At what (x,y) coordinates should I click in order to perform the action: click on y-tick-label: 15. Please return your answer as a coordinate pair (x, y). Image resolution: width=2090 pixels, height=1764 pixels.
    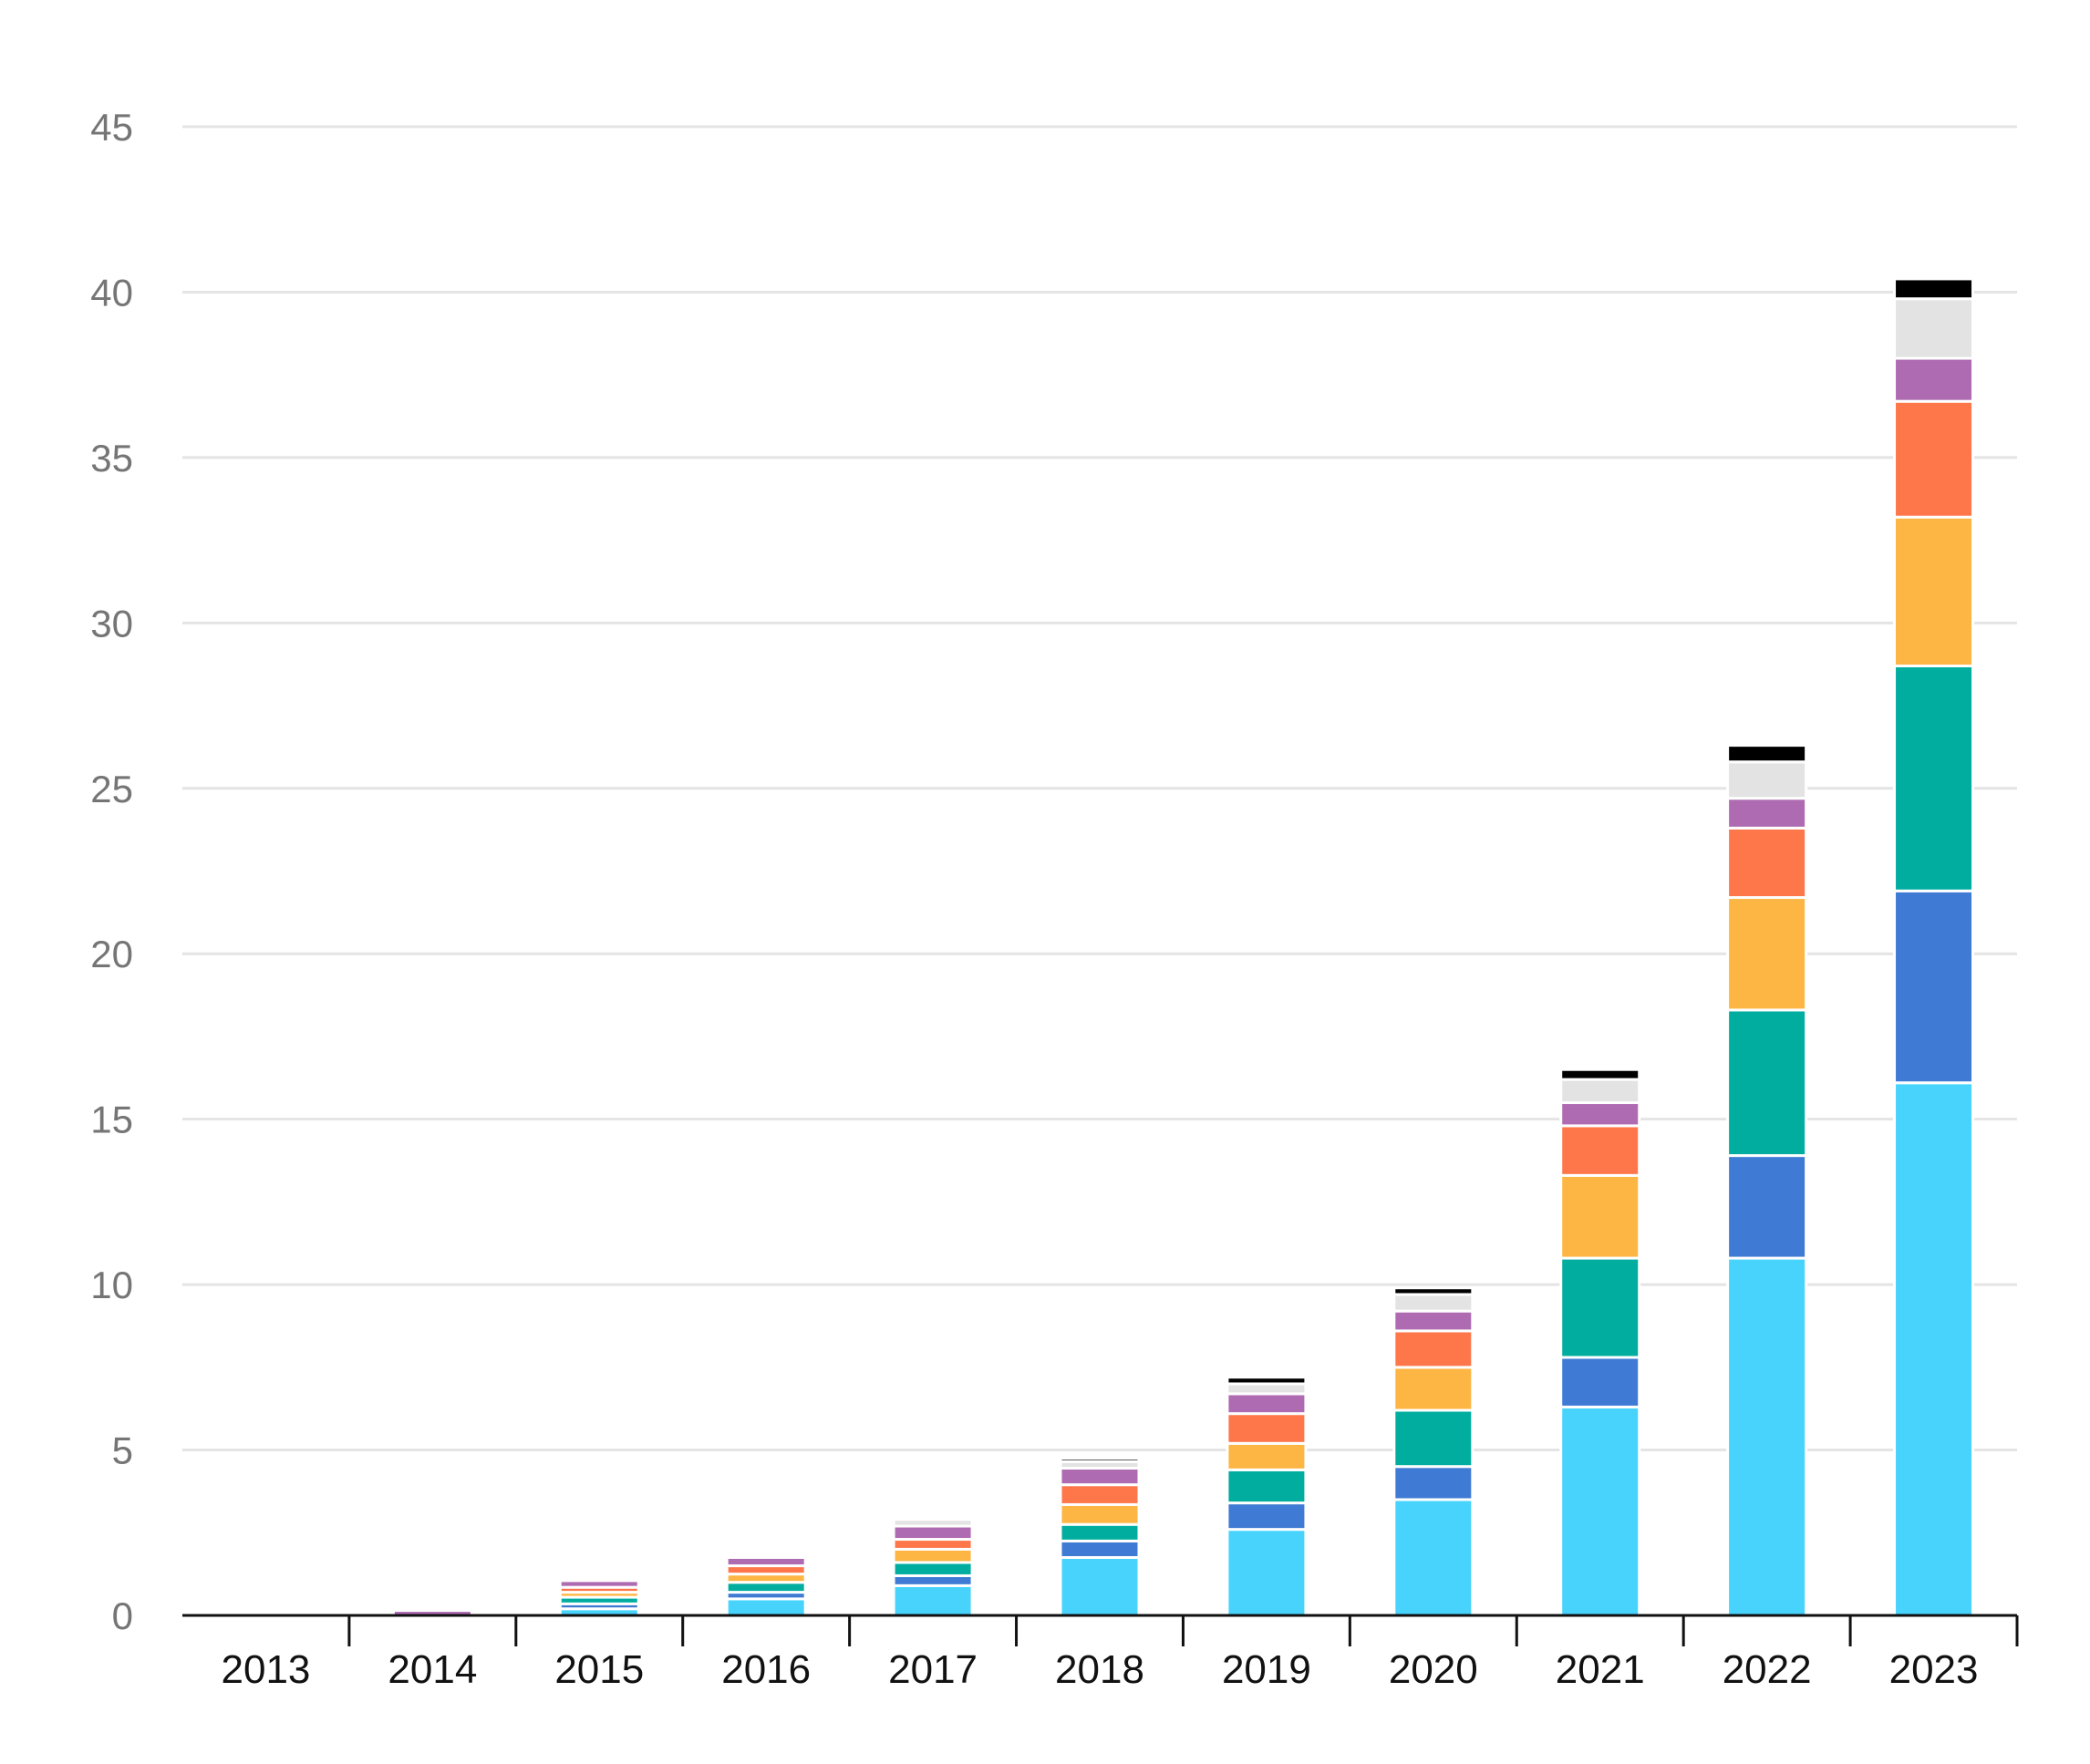
    Looking at the image, I should click on (111, 1120).